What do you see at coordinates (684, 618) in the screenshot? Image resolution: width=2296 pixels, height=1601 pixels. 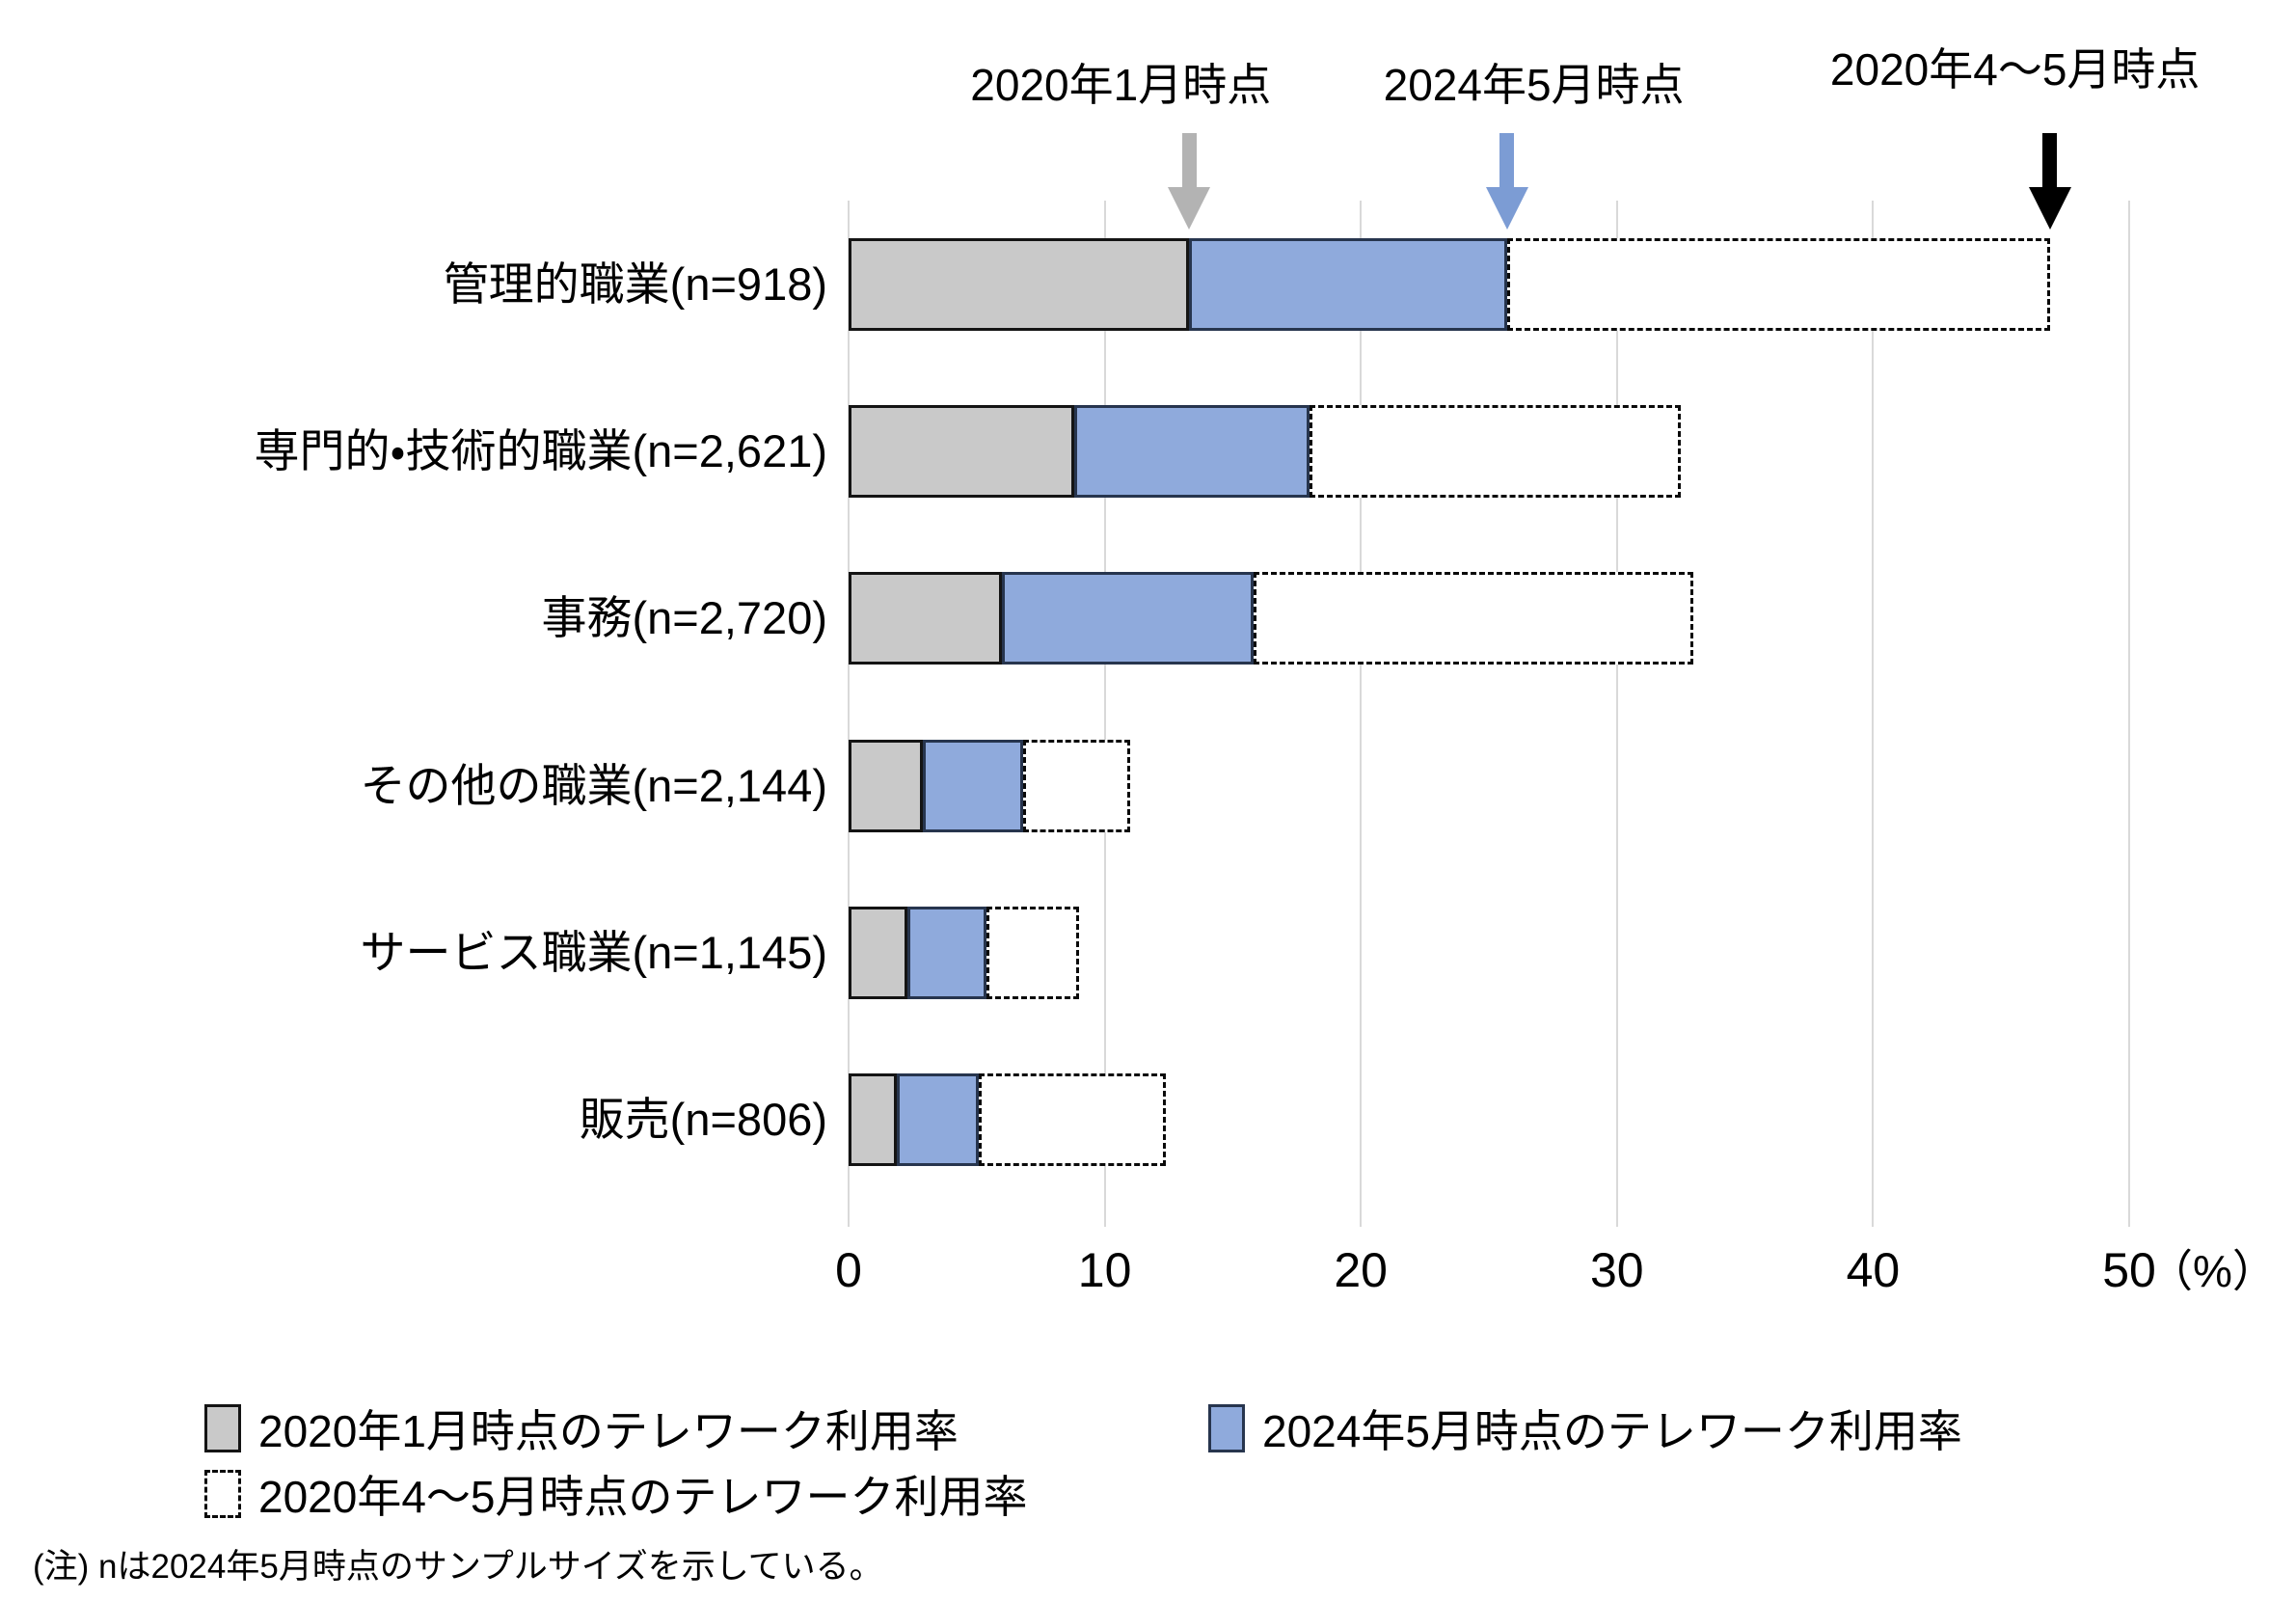 I see `category-label-3: 事務(n=2,720)` at bounding box center [684, 618].